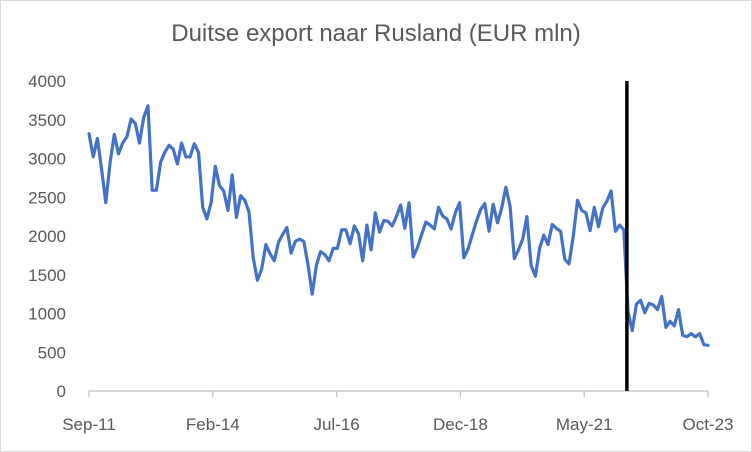 The width and height of the screenshot is (752, 452). I want to click on x-tick-label: Sep-11, so click(89, 424).